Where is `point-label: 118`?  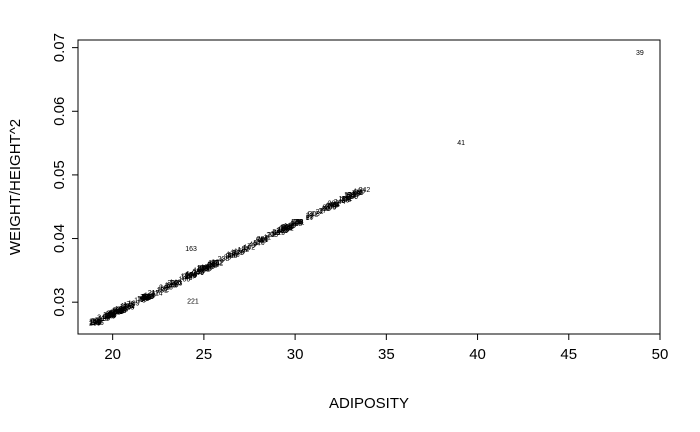
point-label: 118 is located at coordinates (103, 319).